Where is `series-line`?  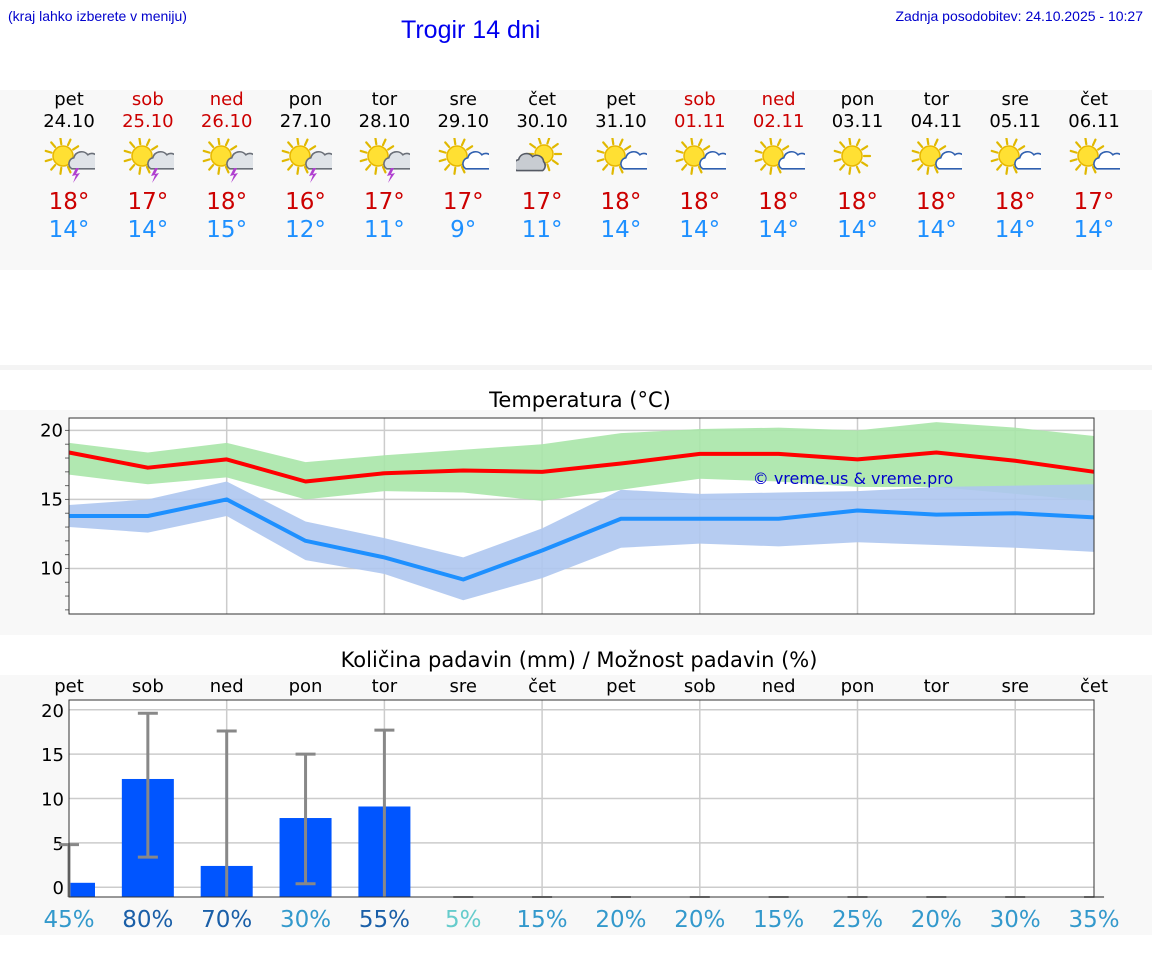
series-line is located at coordinates (581, 467).